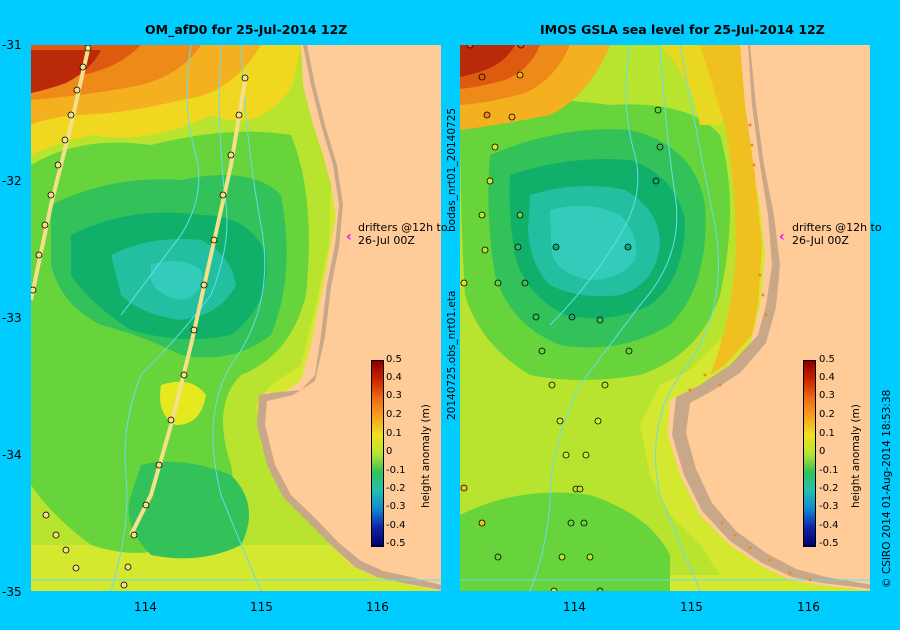 The image size is (900, 630). What do you see at coordinates (12, 455) in the screenshot?
I see `y-tick-label: -34` at bounding box center [12, 455].